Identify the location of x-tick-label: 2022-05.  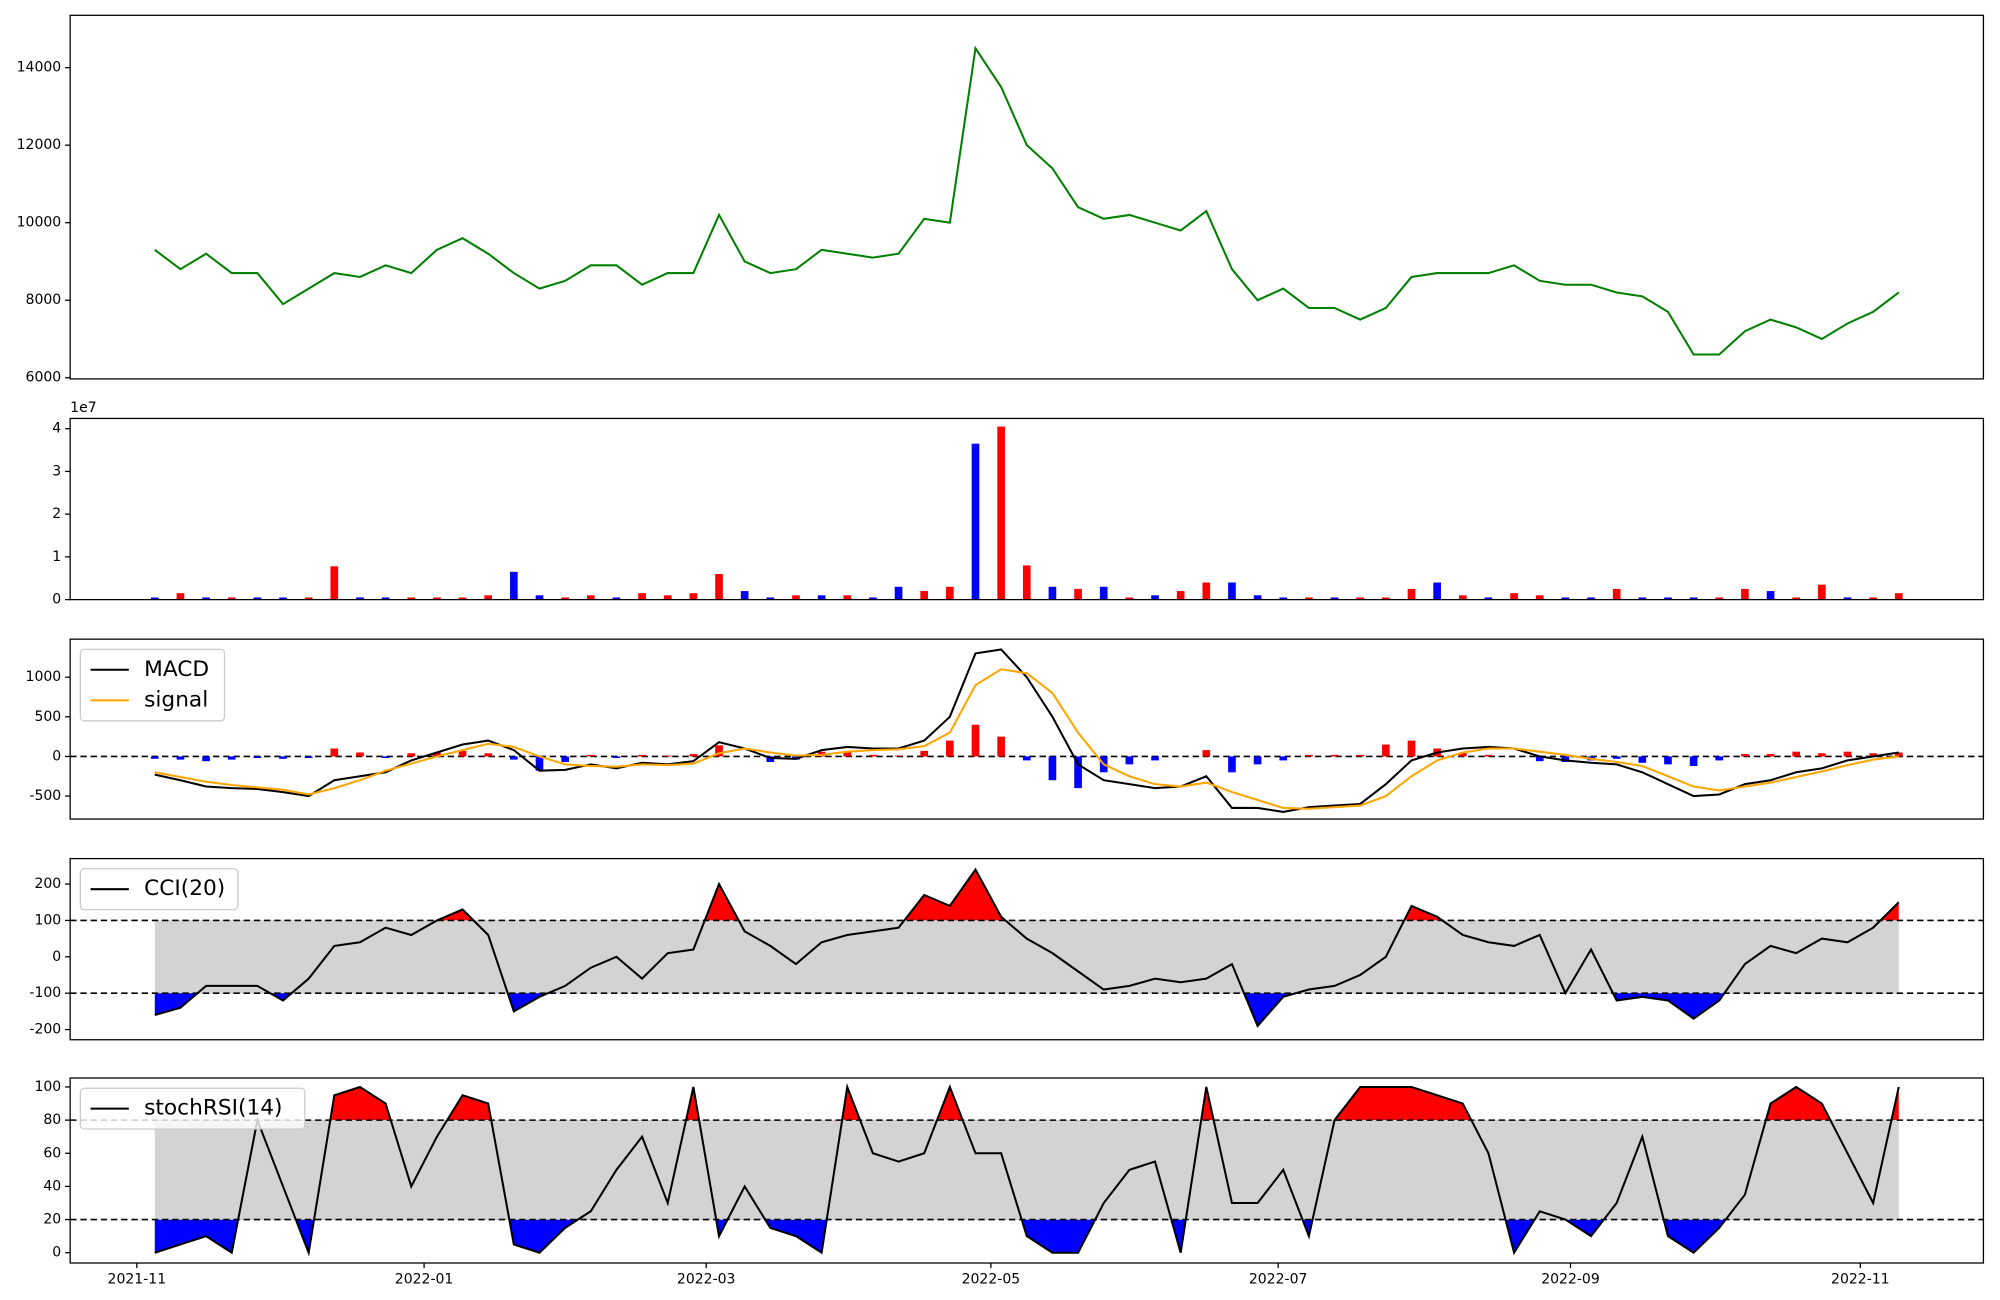
(991, 1280).